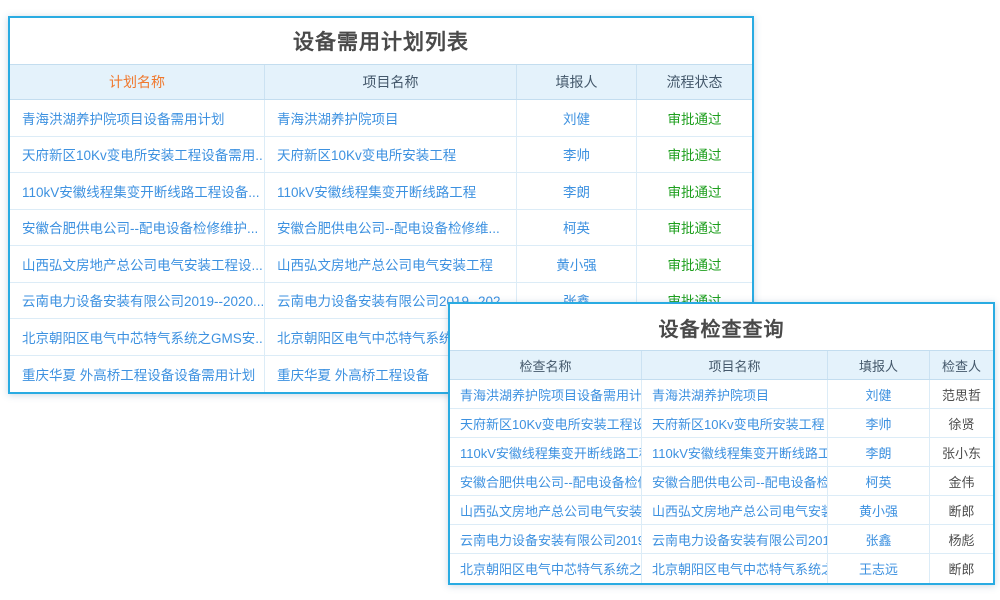 The height and width of the screenshot is (600, 1000). Describe the element at coordinates (879, 568) in the screenshot. I see `reporter-cell: 王志远` at that location.